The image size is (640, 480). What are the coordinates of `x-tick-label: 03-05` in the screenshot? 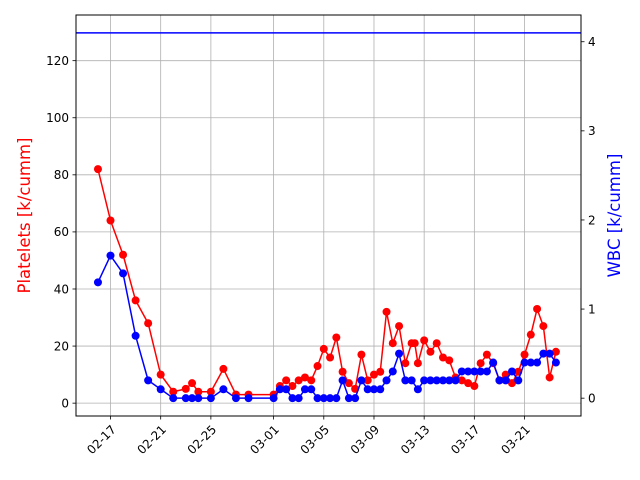 It's located at (315, 439).